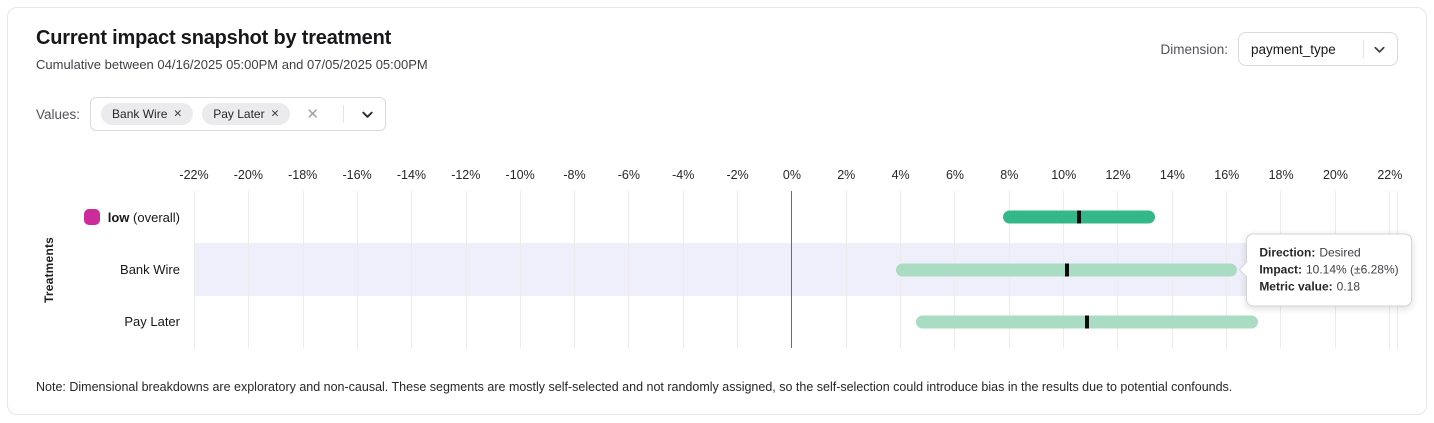 The width and height of the screenshot is (1434, 423). What do you see at coordinates (194, 175) in the screenshot?
I see `x-tick-label: -22%` at bounding box center [194, 175].